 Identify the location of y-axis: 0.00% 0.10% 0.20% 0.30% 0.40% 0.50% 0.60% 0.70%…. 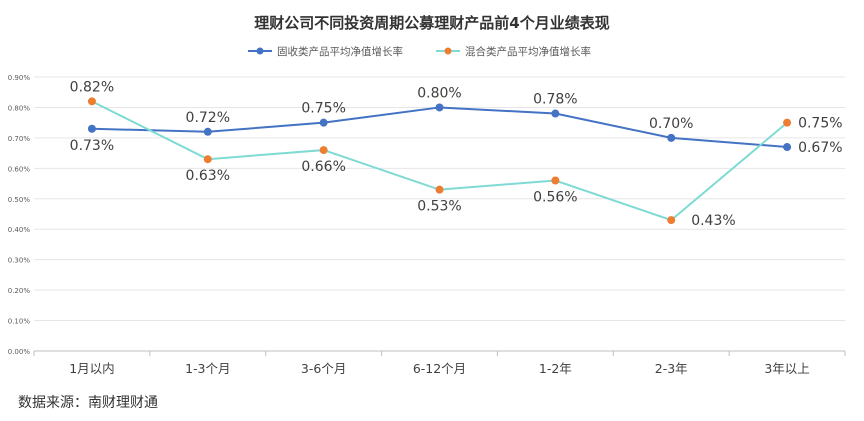
(19, 215).